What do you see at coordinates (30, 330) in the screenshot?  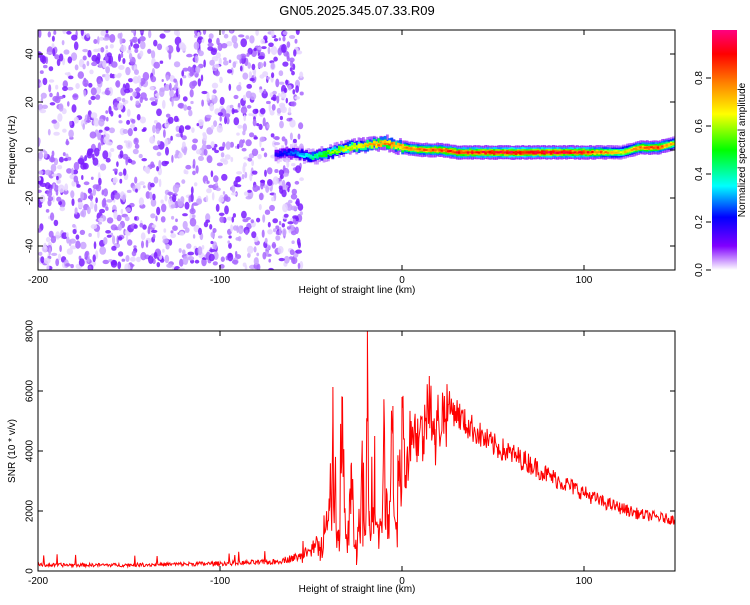 I see `y-tick-label: 8000` at bounding box center [30, 330].